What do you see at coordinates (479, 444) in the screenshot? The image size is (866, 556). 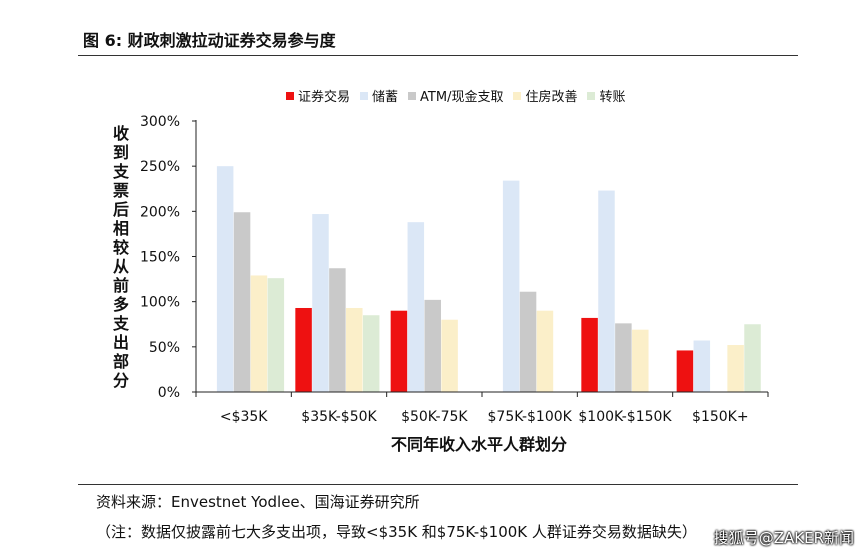 I see `x-axis-title: 不同年收入水平人群划分` at bounding box center [479, 444].